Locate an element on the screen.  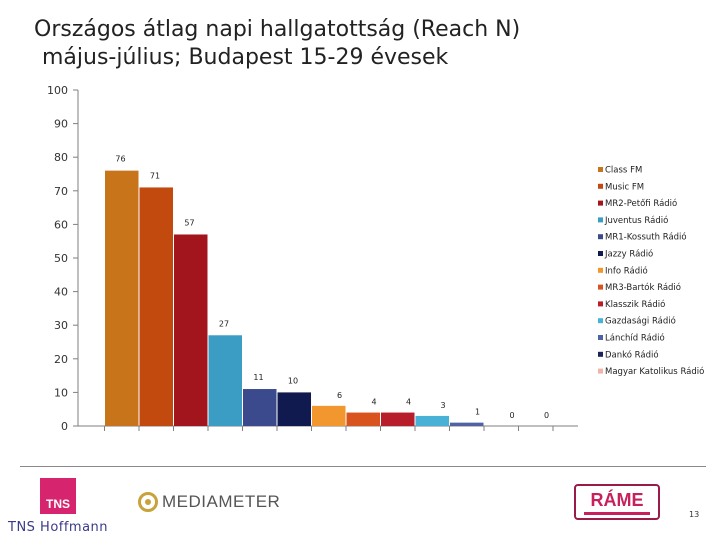
legend-label: Gazdasági Rádió is located at coordinates (640, 321).